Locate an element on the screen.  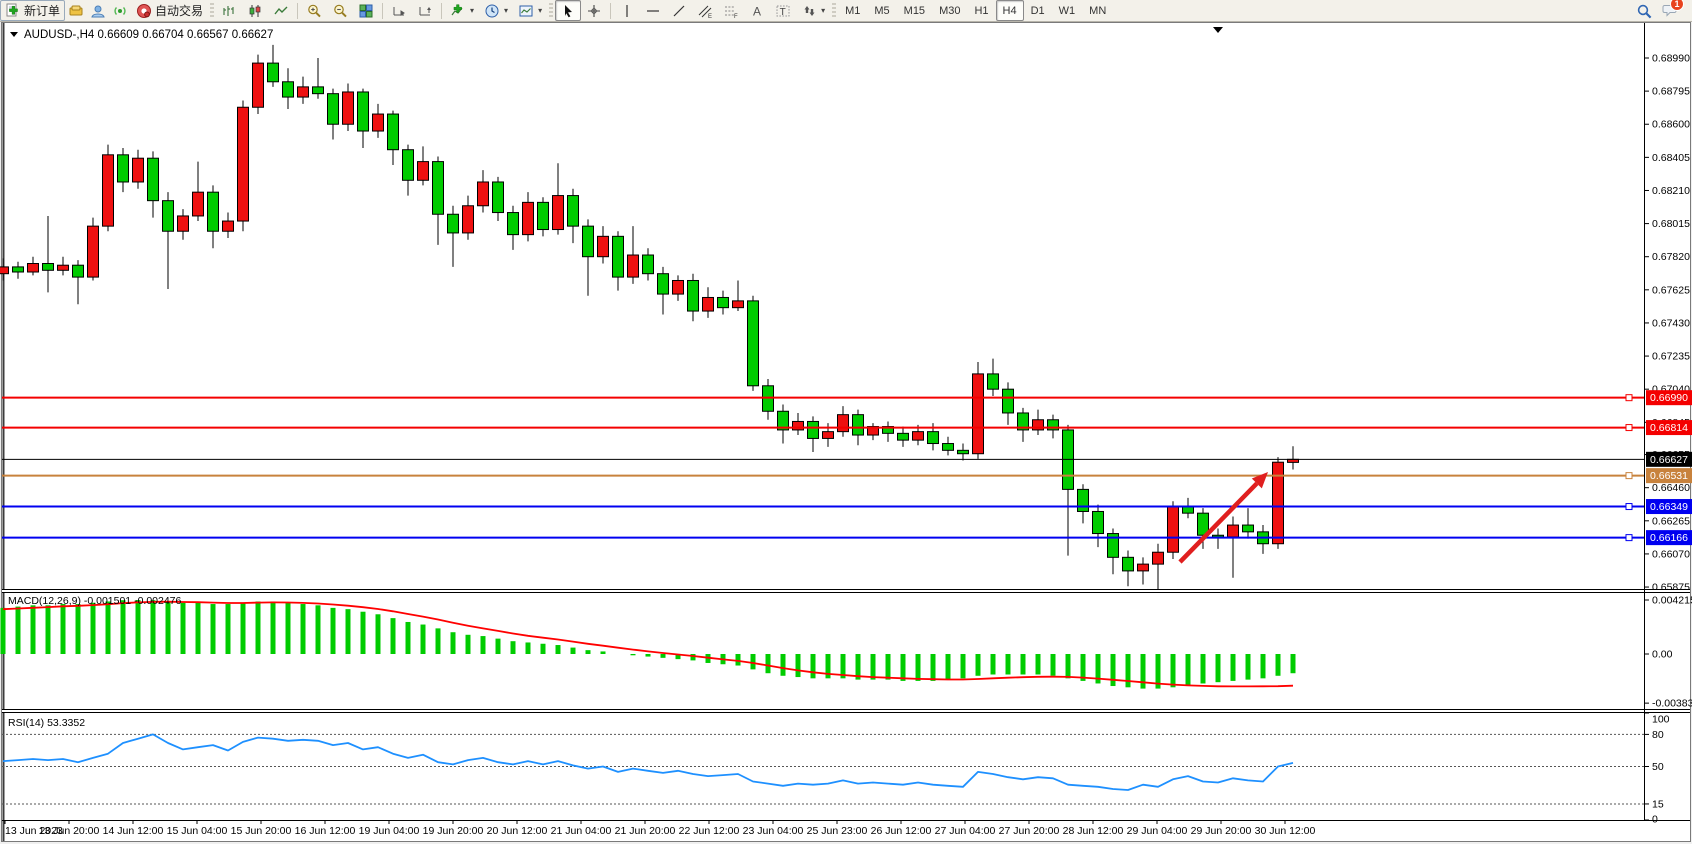
price-tick-label: 0.66265 is located at coordinates (1671, 521).